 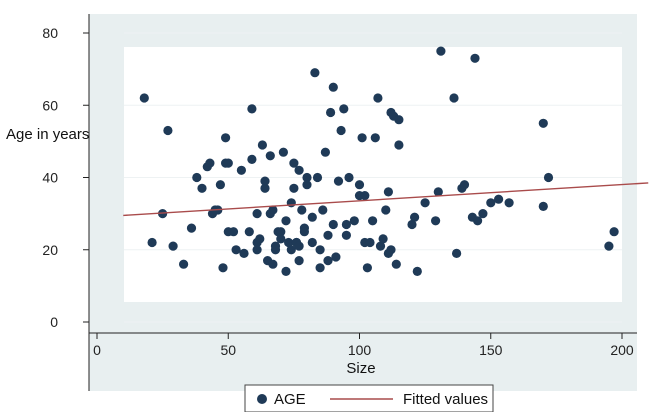 I want to click on legend-marker-age, so click(x=262, y=399).